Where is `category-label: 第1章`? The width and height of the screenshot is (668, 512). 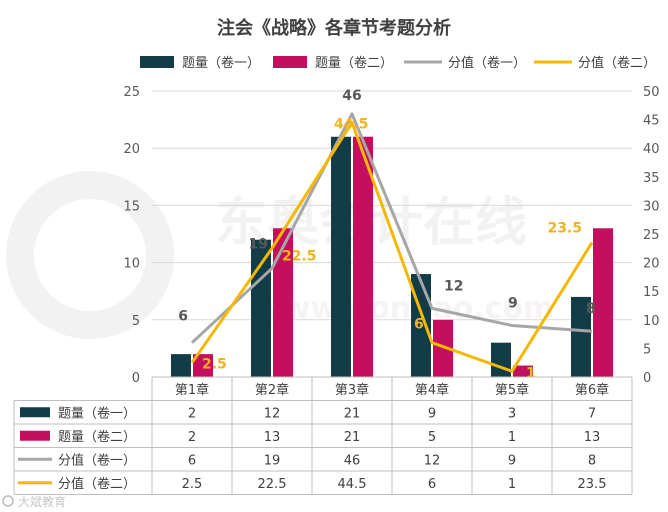
category-label: 第1章 is located at coordinates (192, 390).